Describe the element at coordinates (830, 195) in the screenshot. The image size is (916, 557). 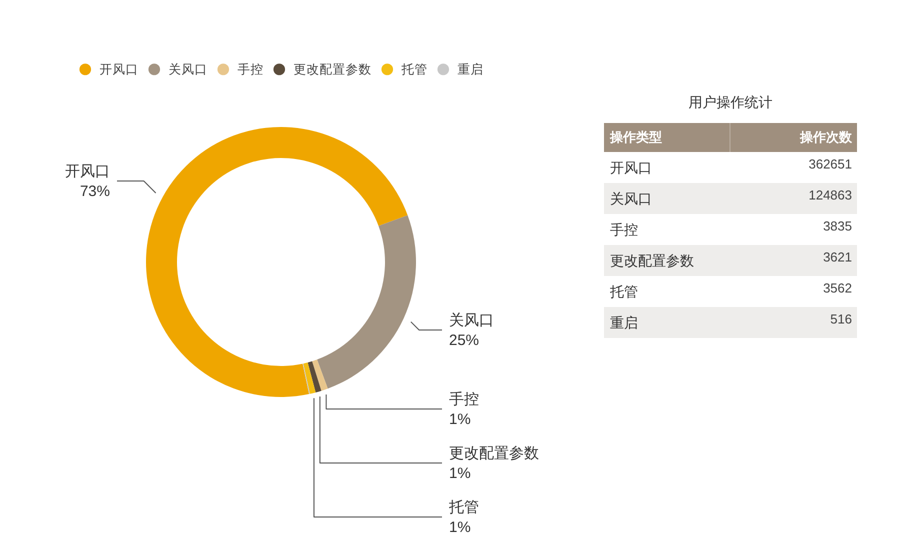
I see `data-label: 124863` at that location.